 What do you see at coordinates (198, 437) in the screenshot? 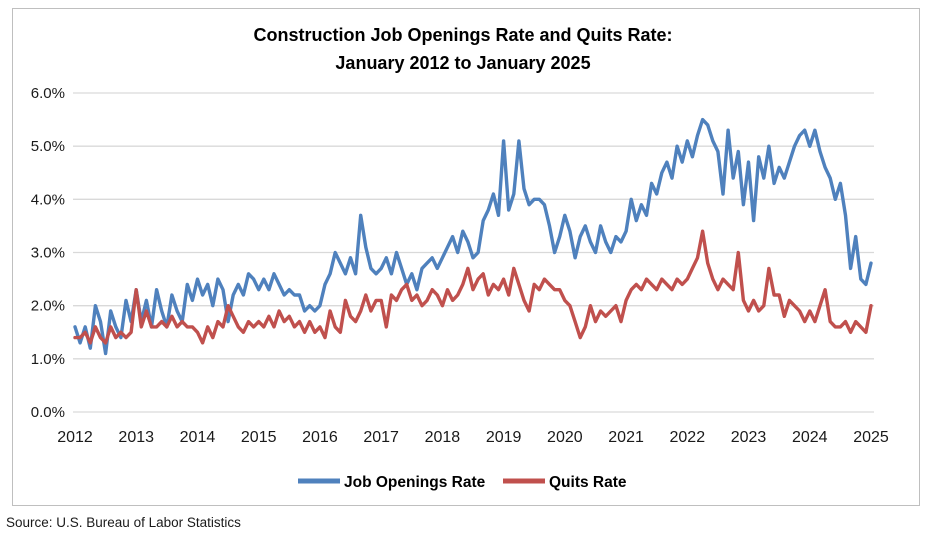
I see `x-tick-2014: 2014` at bounding box center [198, 437].